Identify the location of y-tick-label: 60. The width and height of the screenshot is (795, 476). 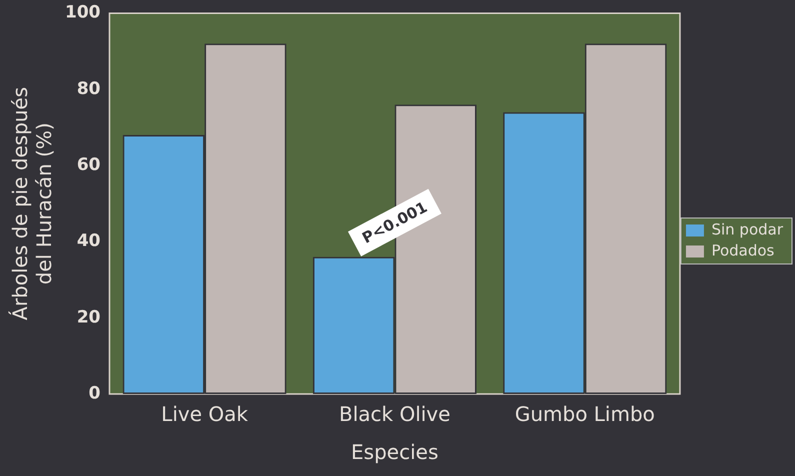
(88, 164).